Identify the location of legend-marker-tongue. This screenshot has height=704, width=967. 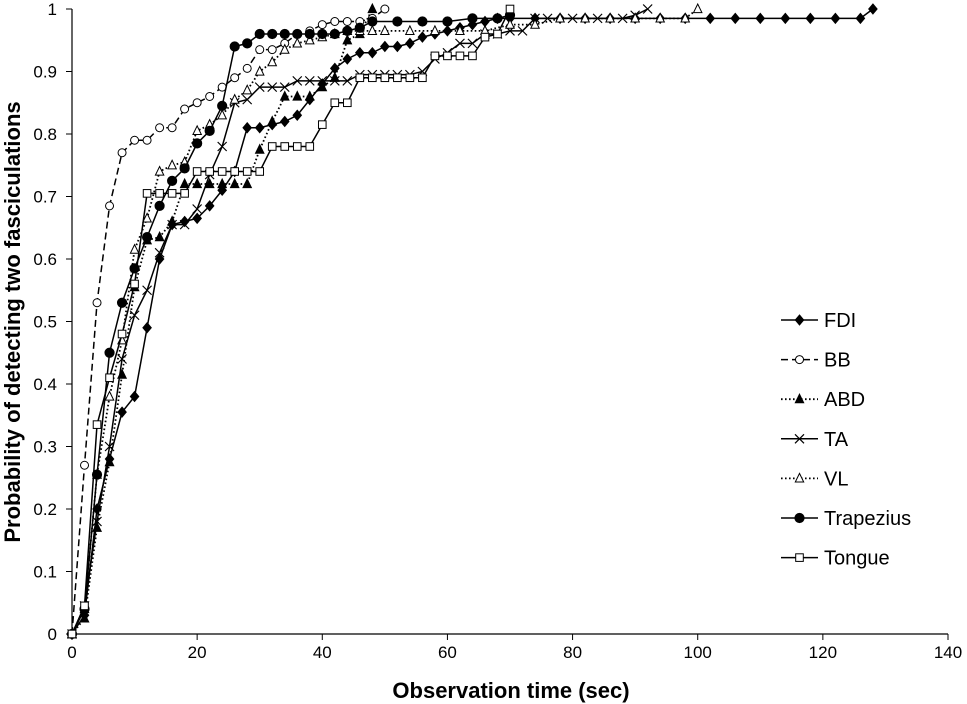
(799, 557).